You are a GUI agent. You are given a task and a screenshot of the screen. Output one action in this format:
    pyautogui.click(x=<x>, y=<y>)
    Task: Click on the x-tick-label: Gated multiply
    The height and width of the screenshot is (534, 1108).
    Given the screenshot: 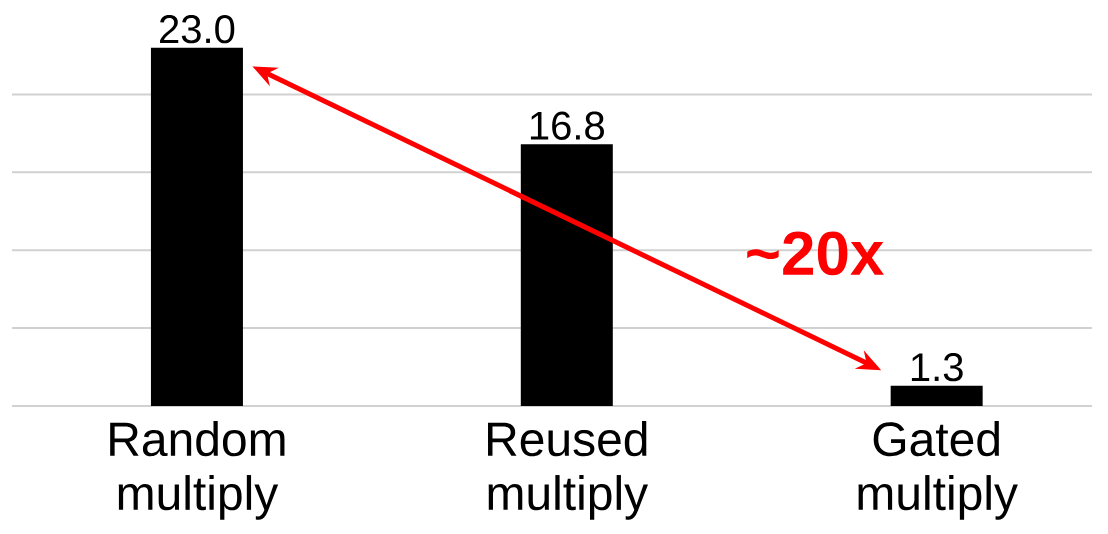 What is the action you would take?
    pyautogui.click(x=938, y=470)
    